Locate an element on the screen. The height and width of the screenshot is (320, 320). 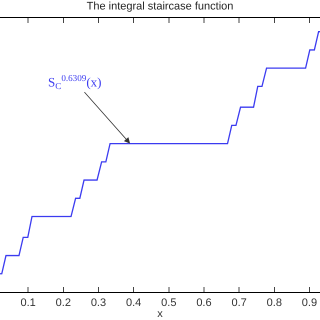
x-tick-label: 0.1 is located at coordinates (28, 303).